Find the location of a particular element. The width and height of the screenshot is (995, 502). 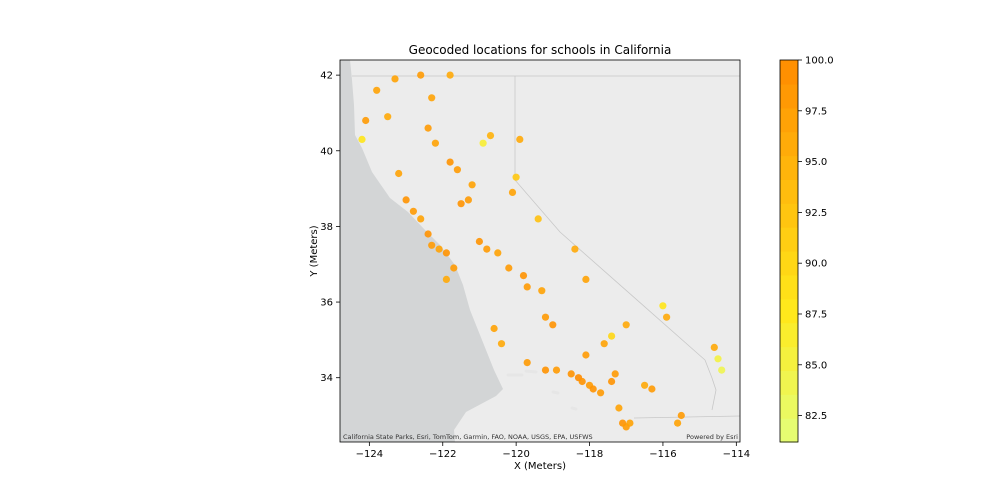

x-axis-label: X (Meters) is located at coordinates (540, 466).